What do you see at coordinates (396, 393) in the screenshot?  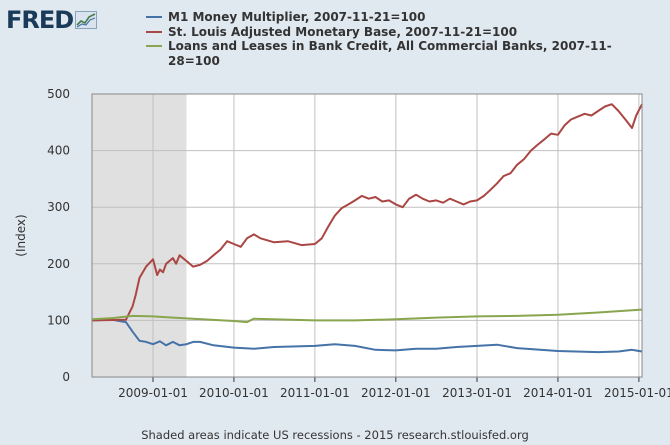 I see `x-tick-label: 2012-01-01` at bounding box center [396, 393].